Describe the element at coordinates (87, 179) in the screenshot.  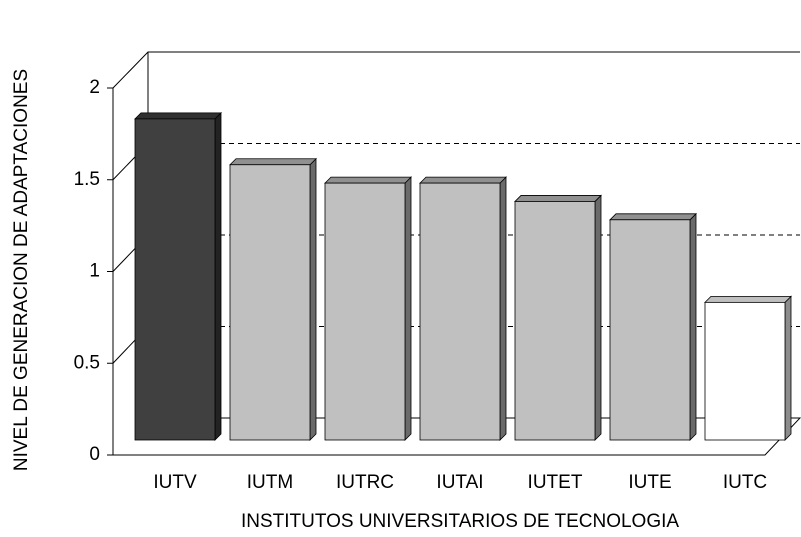
I see `y-tick-label: 1.5` at that location.